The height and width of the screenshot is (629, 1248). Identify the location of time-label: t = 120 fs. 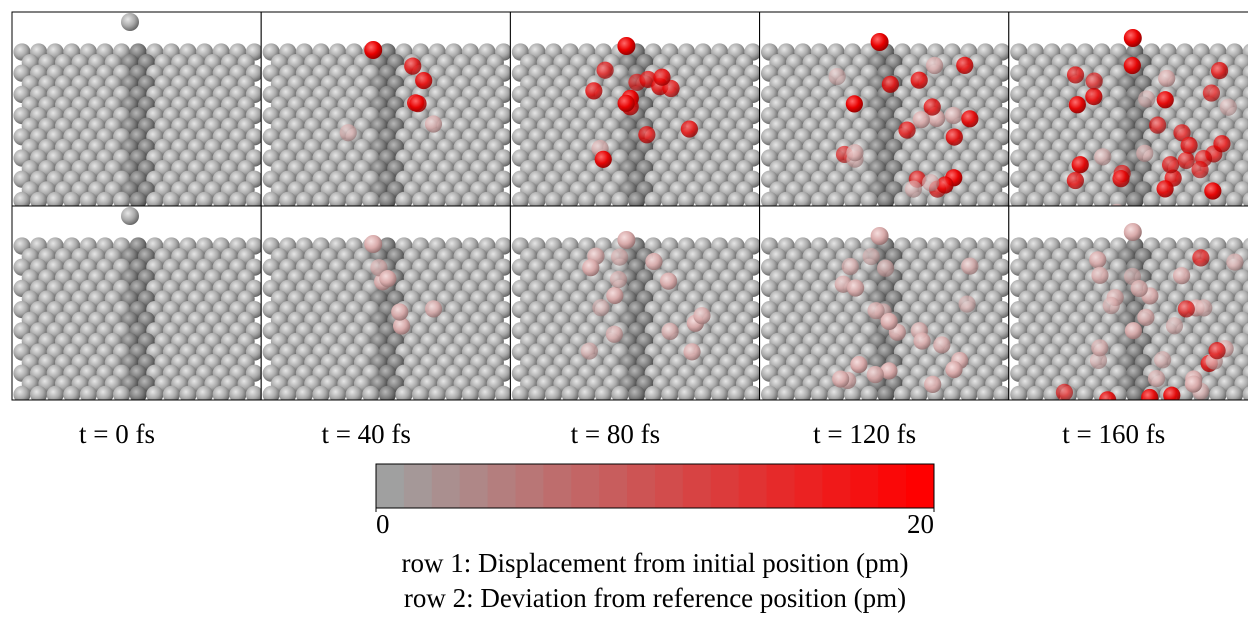
(864, 434).